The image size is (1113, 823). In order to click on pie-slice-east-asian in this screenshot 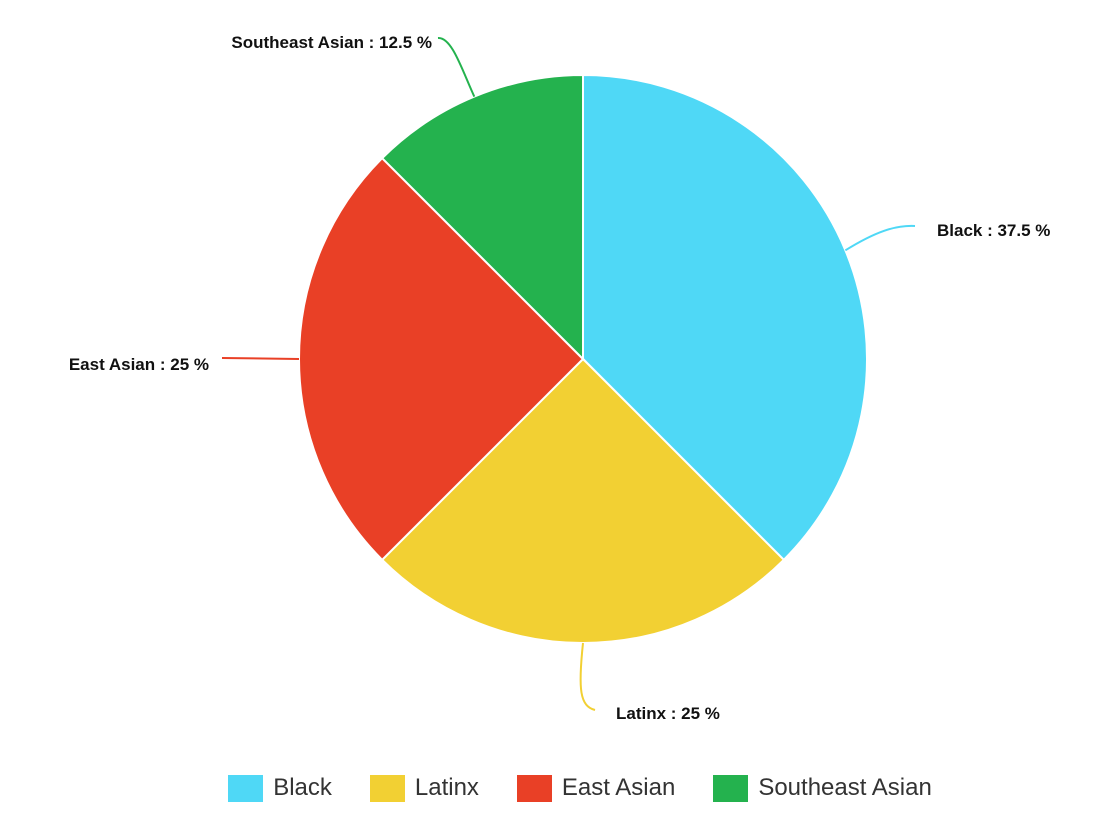, I will do `click(441, 359)`.